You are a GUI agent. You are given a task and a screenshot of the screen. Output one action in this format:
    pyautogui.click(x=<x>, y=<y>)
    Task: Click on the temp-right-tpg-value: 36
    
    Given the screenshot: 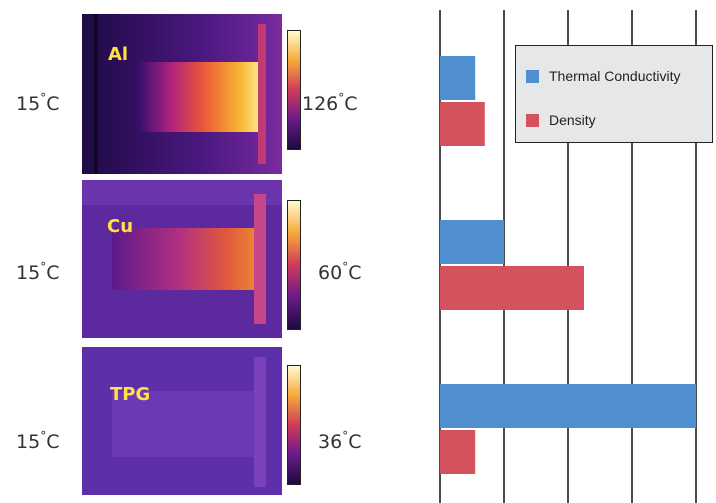 What is the action you would take?
    pyautogui.click(x=330, y=442)
    